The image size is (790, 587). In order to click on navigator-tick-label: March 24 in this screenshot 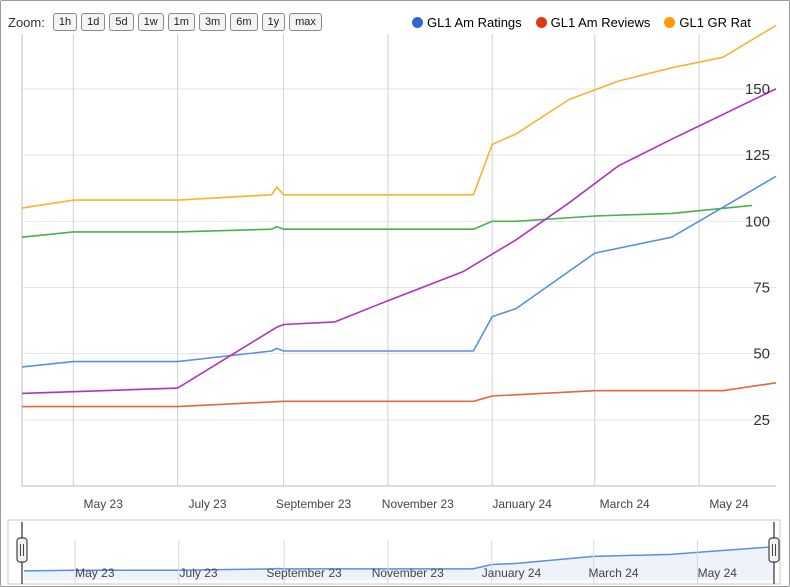, I will do `click(614, 573)`.